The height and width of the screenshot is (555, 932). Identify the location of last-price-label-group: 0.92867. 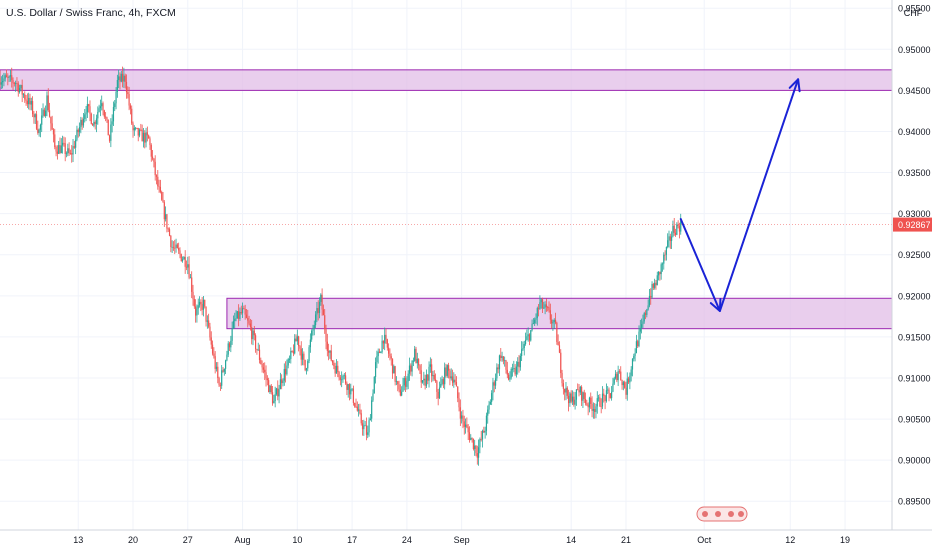
(912, 224).